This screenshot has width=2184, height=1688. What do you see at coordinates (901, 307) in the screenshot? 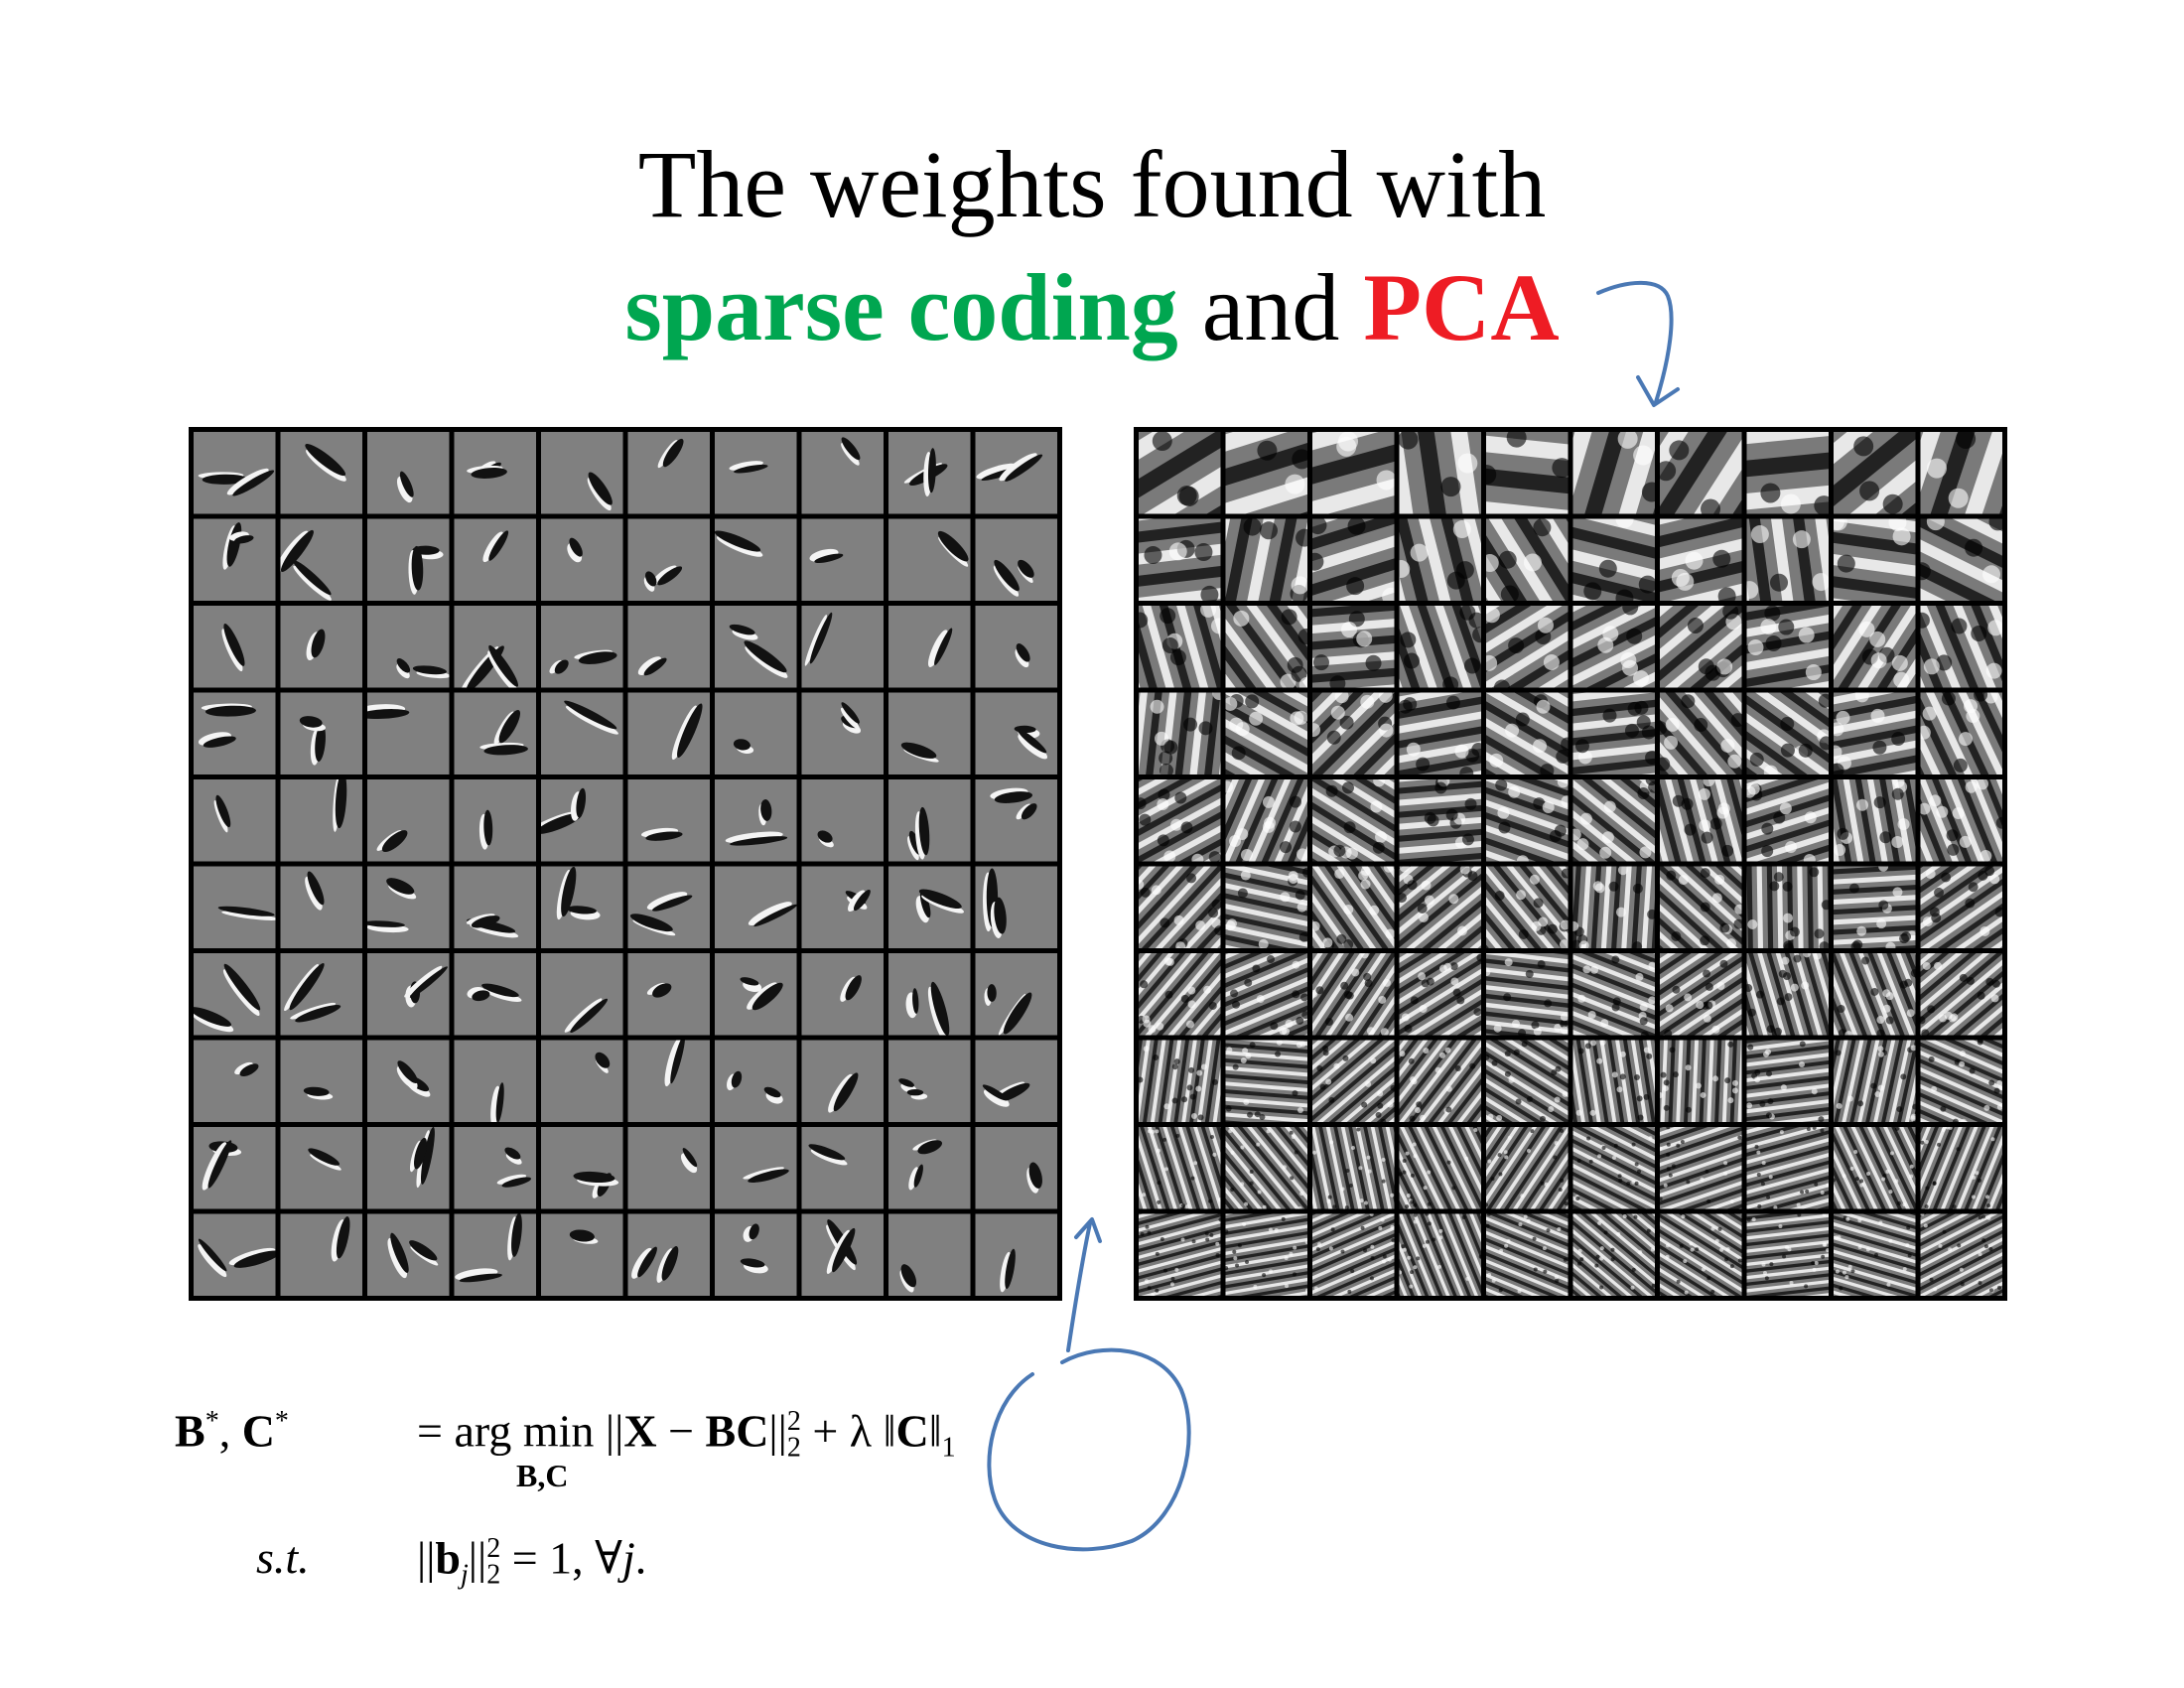
I see `sparse-coding-label: sparse coding` at bounding box center [901, 307].